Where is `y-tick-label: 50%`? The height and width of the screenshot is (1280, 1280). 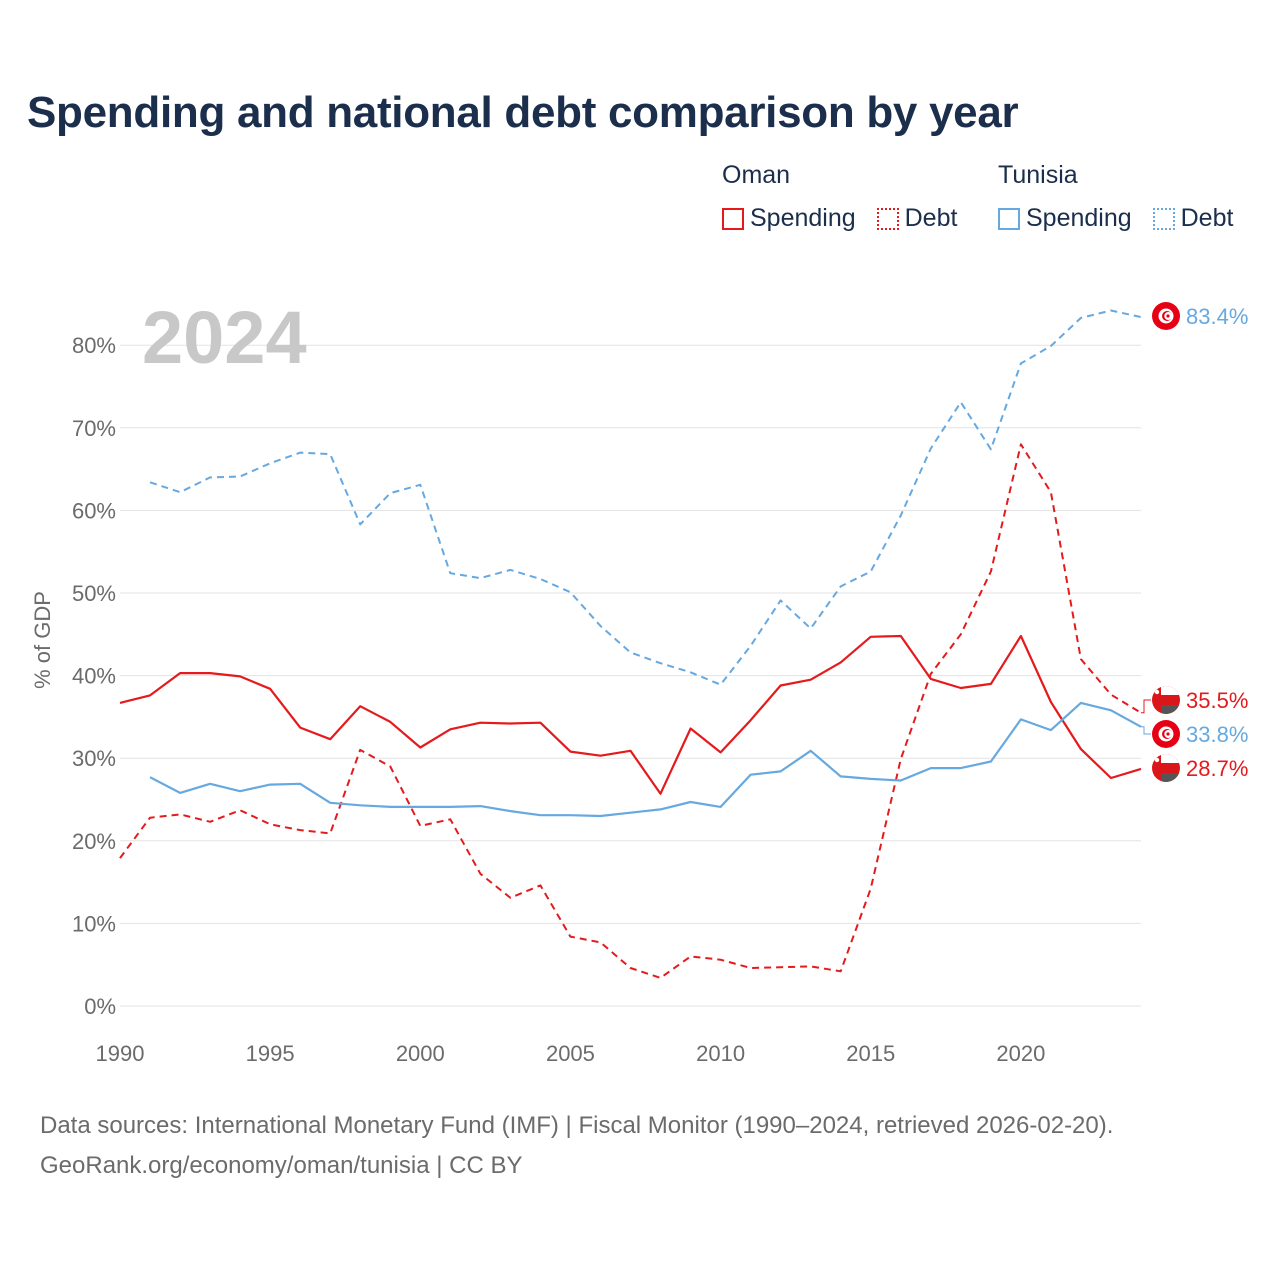 y-tick-label: 50% is located at coordinates (94, 593).